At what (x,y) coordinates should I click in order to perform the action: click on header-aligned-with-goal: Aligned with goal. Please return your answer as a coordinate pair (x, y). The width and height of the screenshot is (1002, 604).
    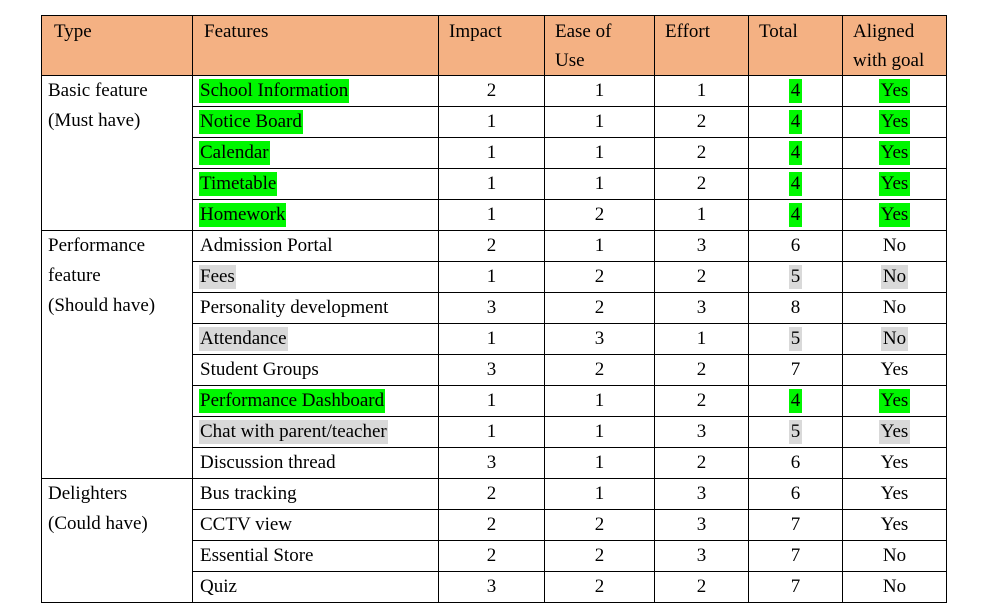
    Looking at the image, I should click on (894, 45).